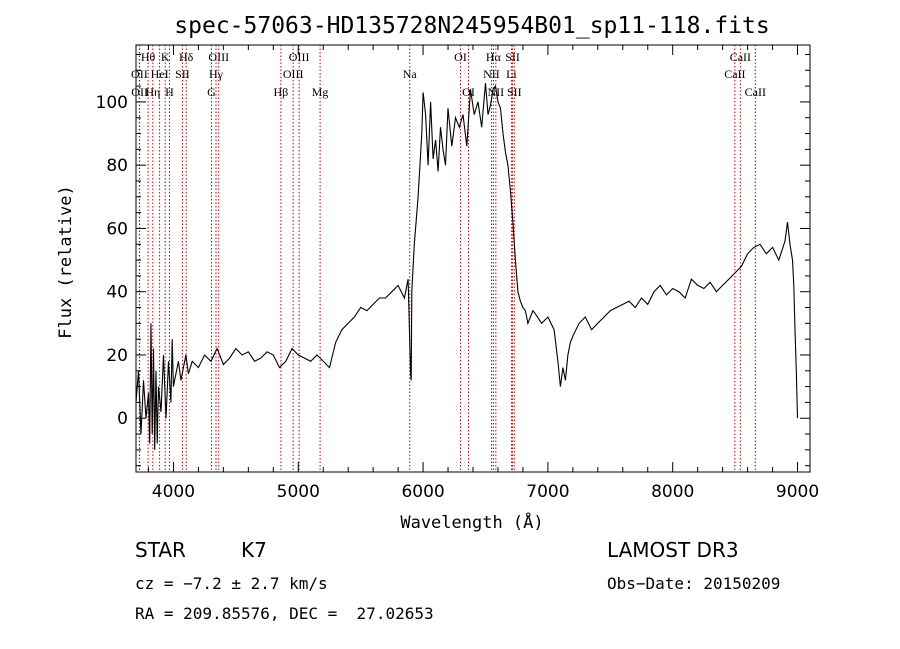 The width and height of the screenshot is (900, 649). I want to click on spectral-line-label: K, so click(165, 57).